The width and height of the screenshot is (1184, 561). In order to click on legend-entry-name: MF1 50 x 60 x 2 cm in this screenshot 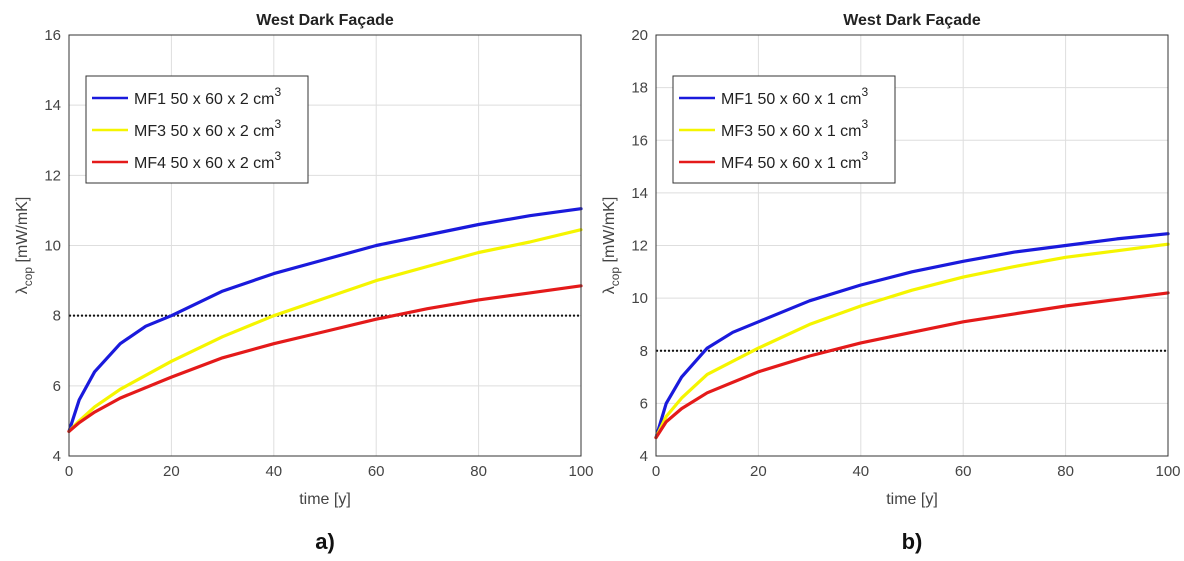, I will do `click(204, 99)`.